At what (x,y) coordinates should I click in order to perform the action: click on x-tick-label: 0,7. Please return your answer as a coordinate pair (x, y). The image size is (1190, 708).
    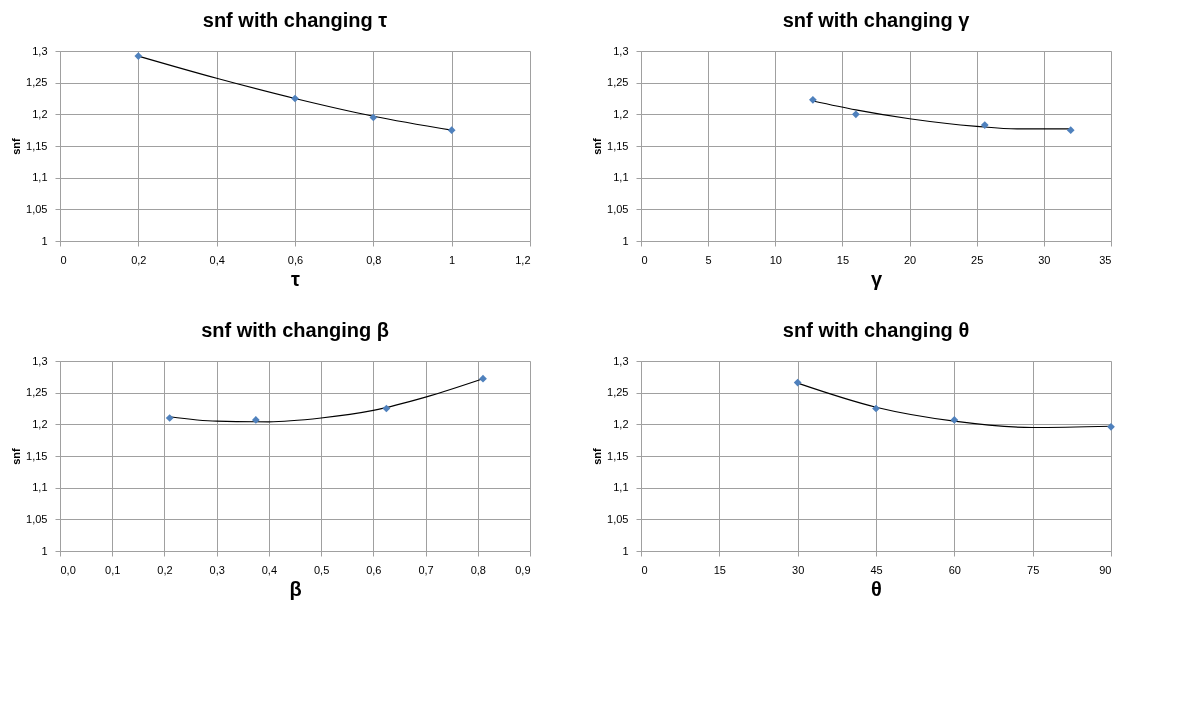
    Looking at the image, I should click on (426, 569).